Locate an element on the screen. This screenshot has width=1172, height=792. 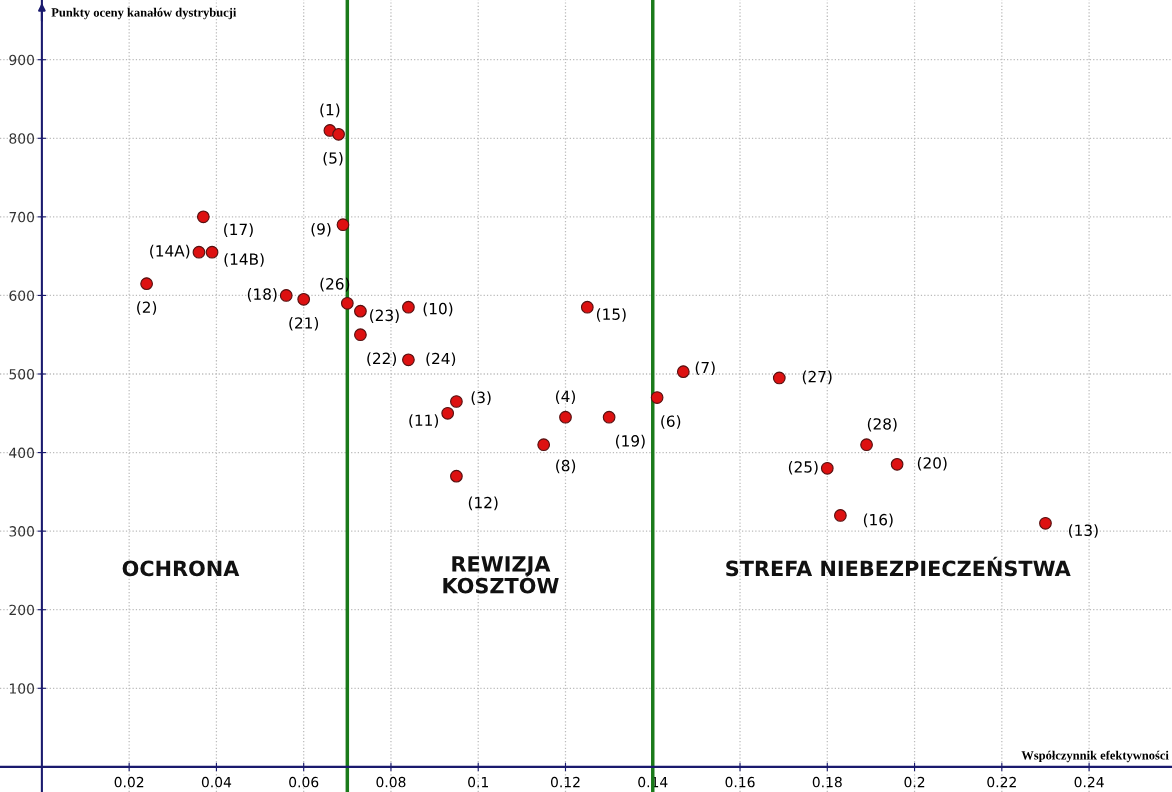
x-tick-label: 0.08 is located at coordinates (391, 782).